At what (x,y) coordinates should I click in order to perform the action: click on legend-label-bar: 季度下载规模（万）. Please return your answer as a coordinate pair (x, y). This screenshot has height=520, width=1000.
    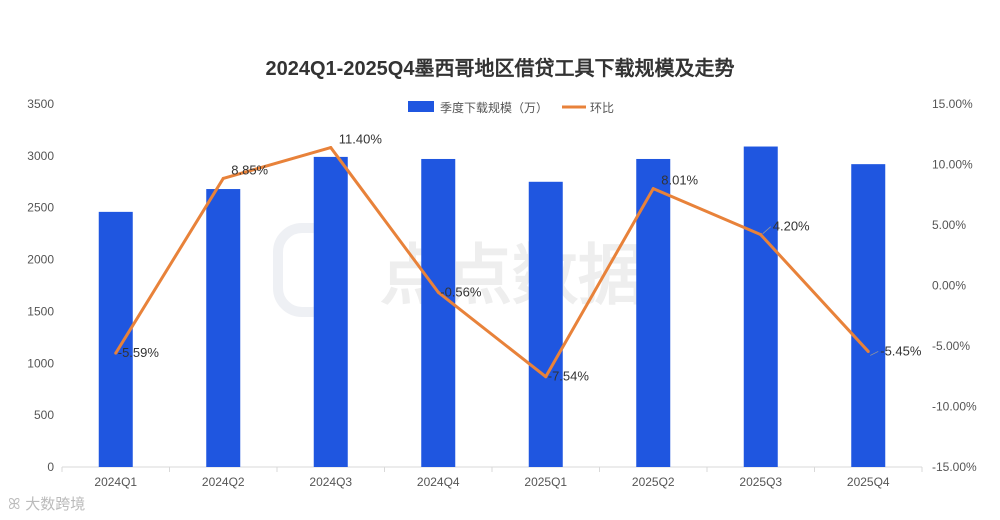
    Looking at the image, I should click on (494, 107).